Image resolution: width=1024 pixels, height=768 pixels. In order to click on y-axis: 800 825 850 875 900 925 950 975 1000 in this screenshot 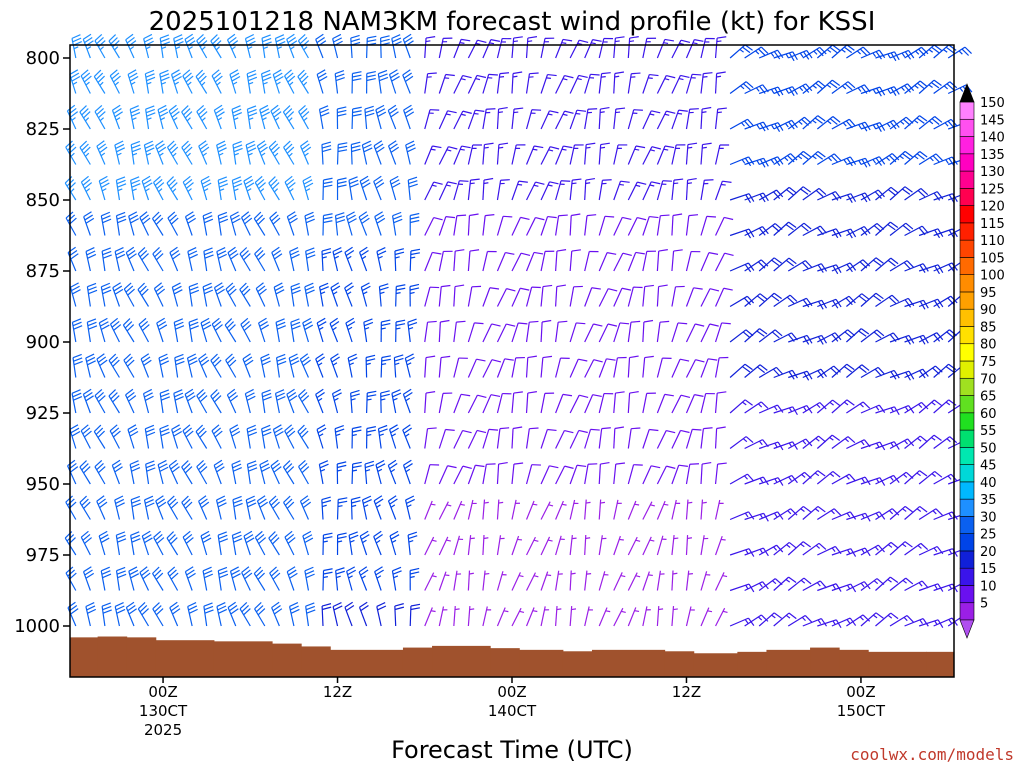, I will do `click(42, 342)`.